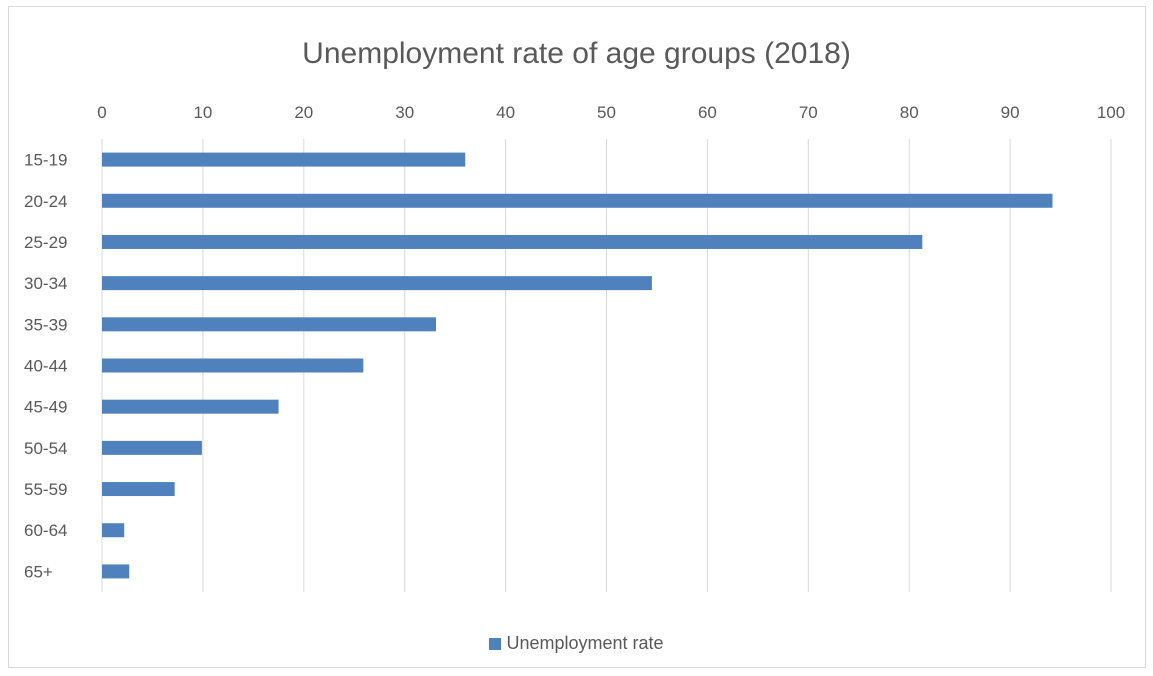  I want to click on category-label: 45-49, so click(45, 407).